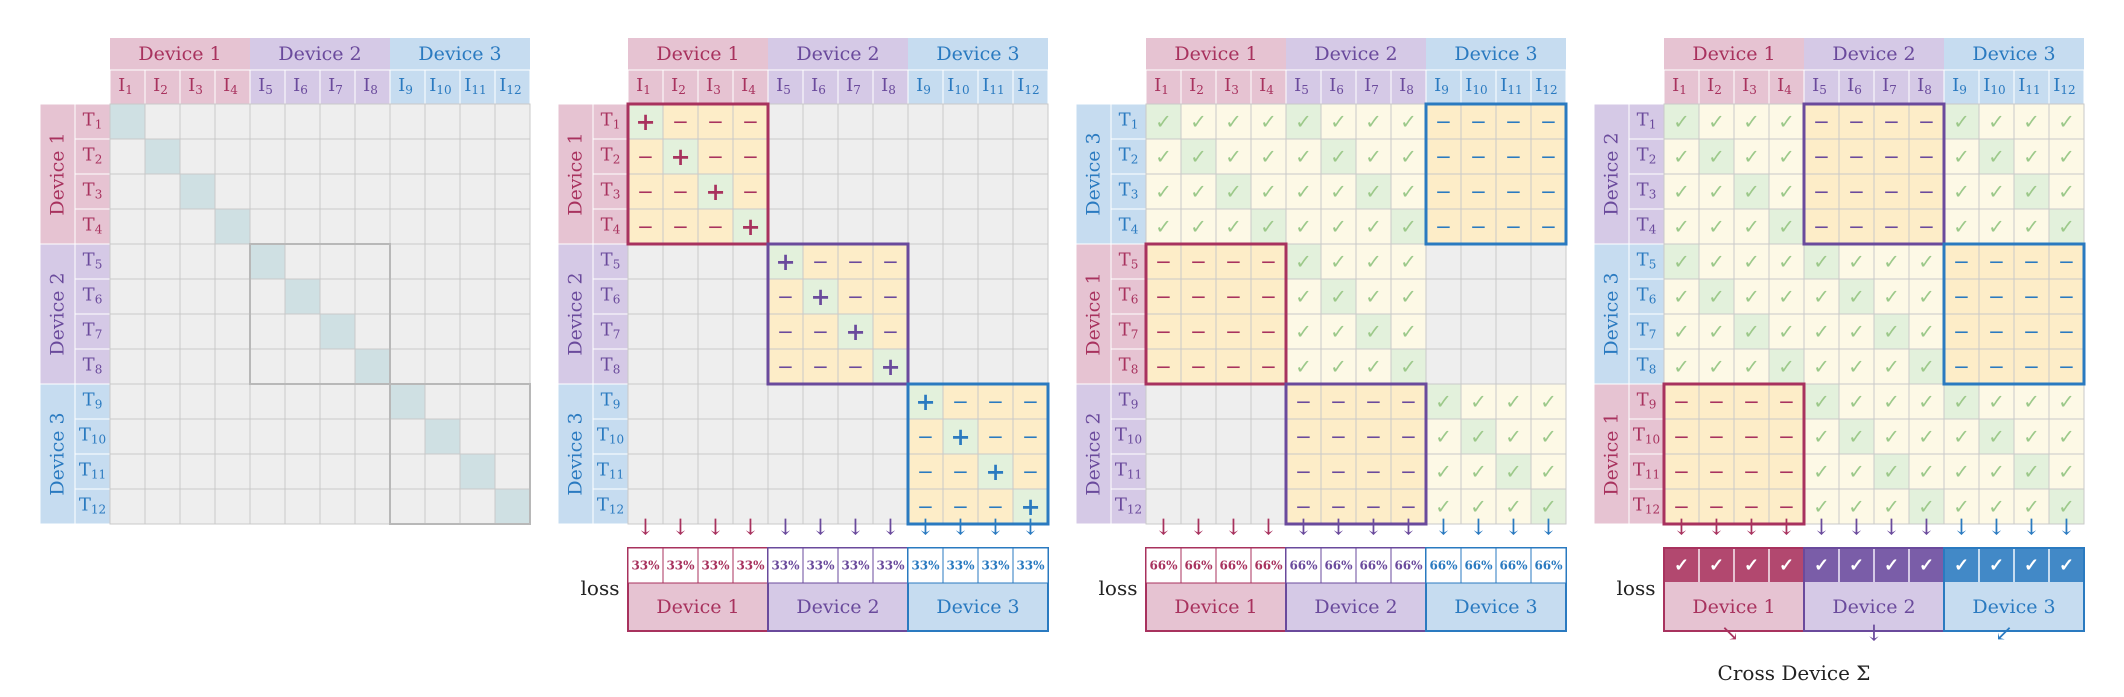  Describe the element at coordinates (1336, 86) in the screenshot. I see `image-label-6: I6` at that location.